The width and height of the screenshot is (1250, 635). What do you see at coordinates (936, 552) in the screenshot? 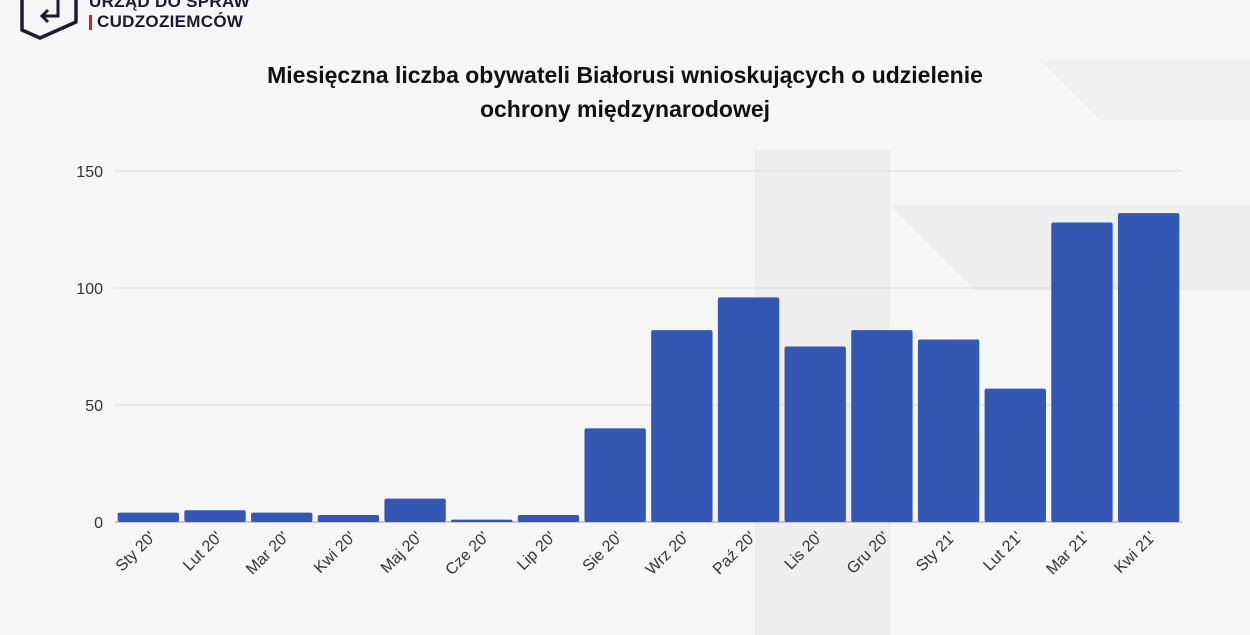
I see `x-tick-label: Sty 21'` at bounding box center [936, 552].